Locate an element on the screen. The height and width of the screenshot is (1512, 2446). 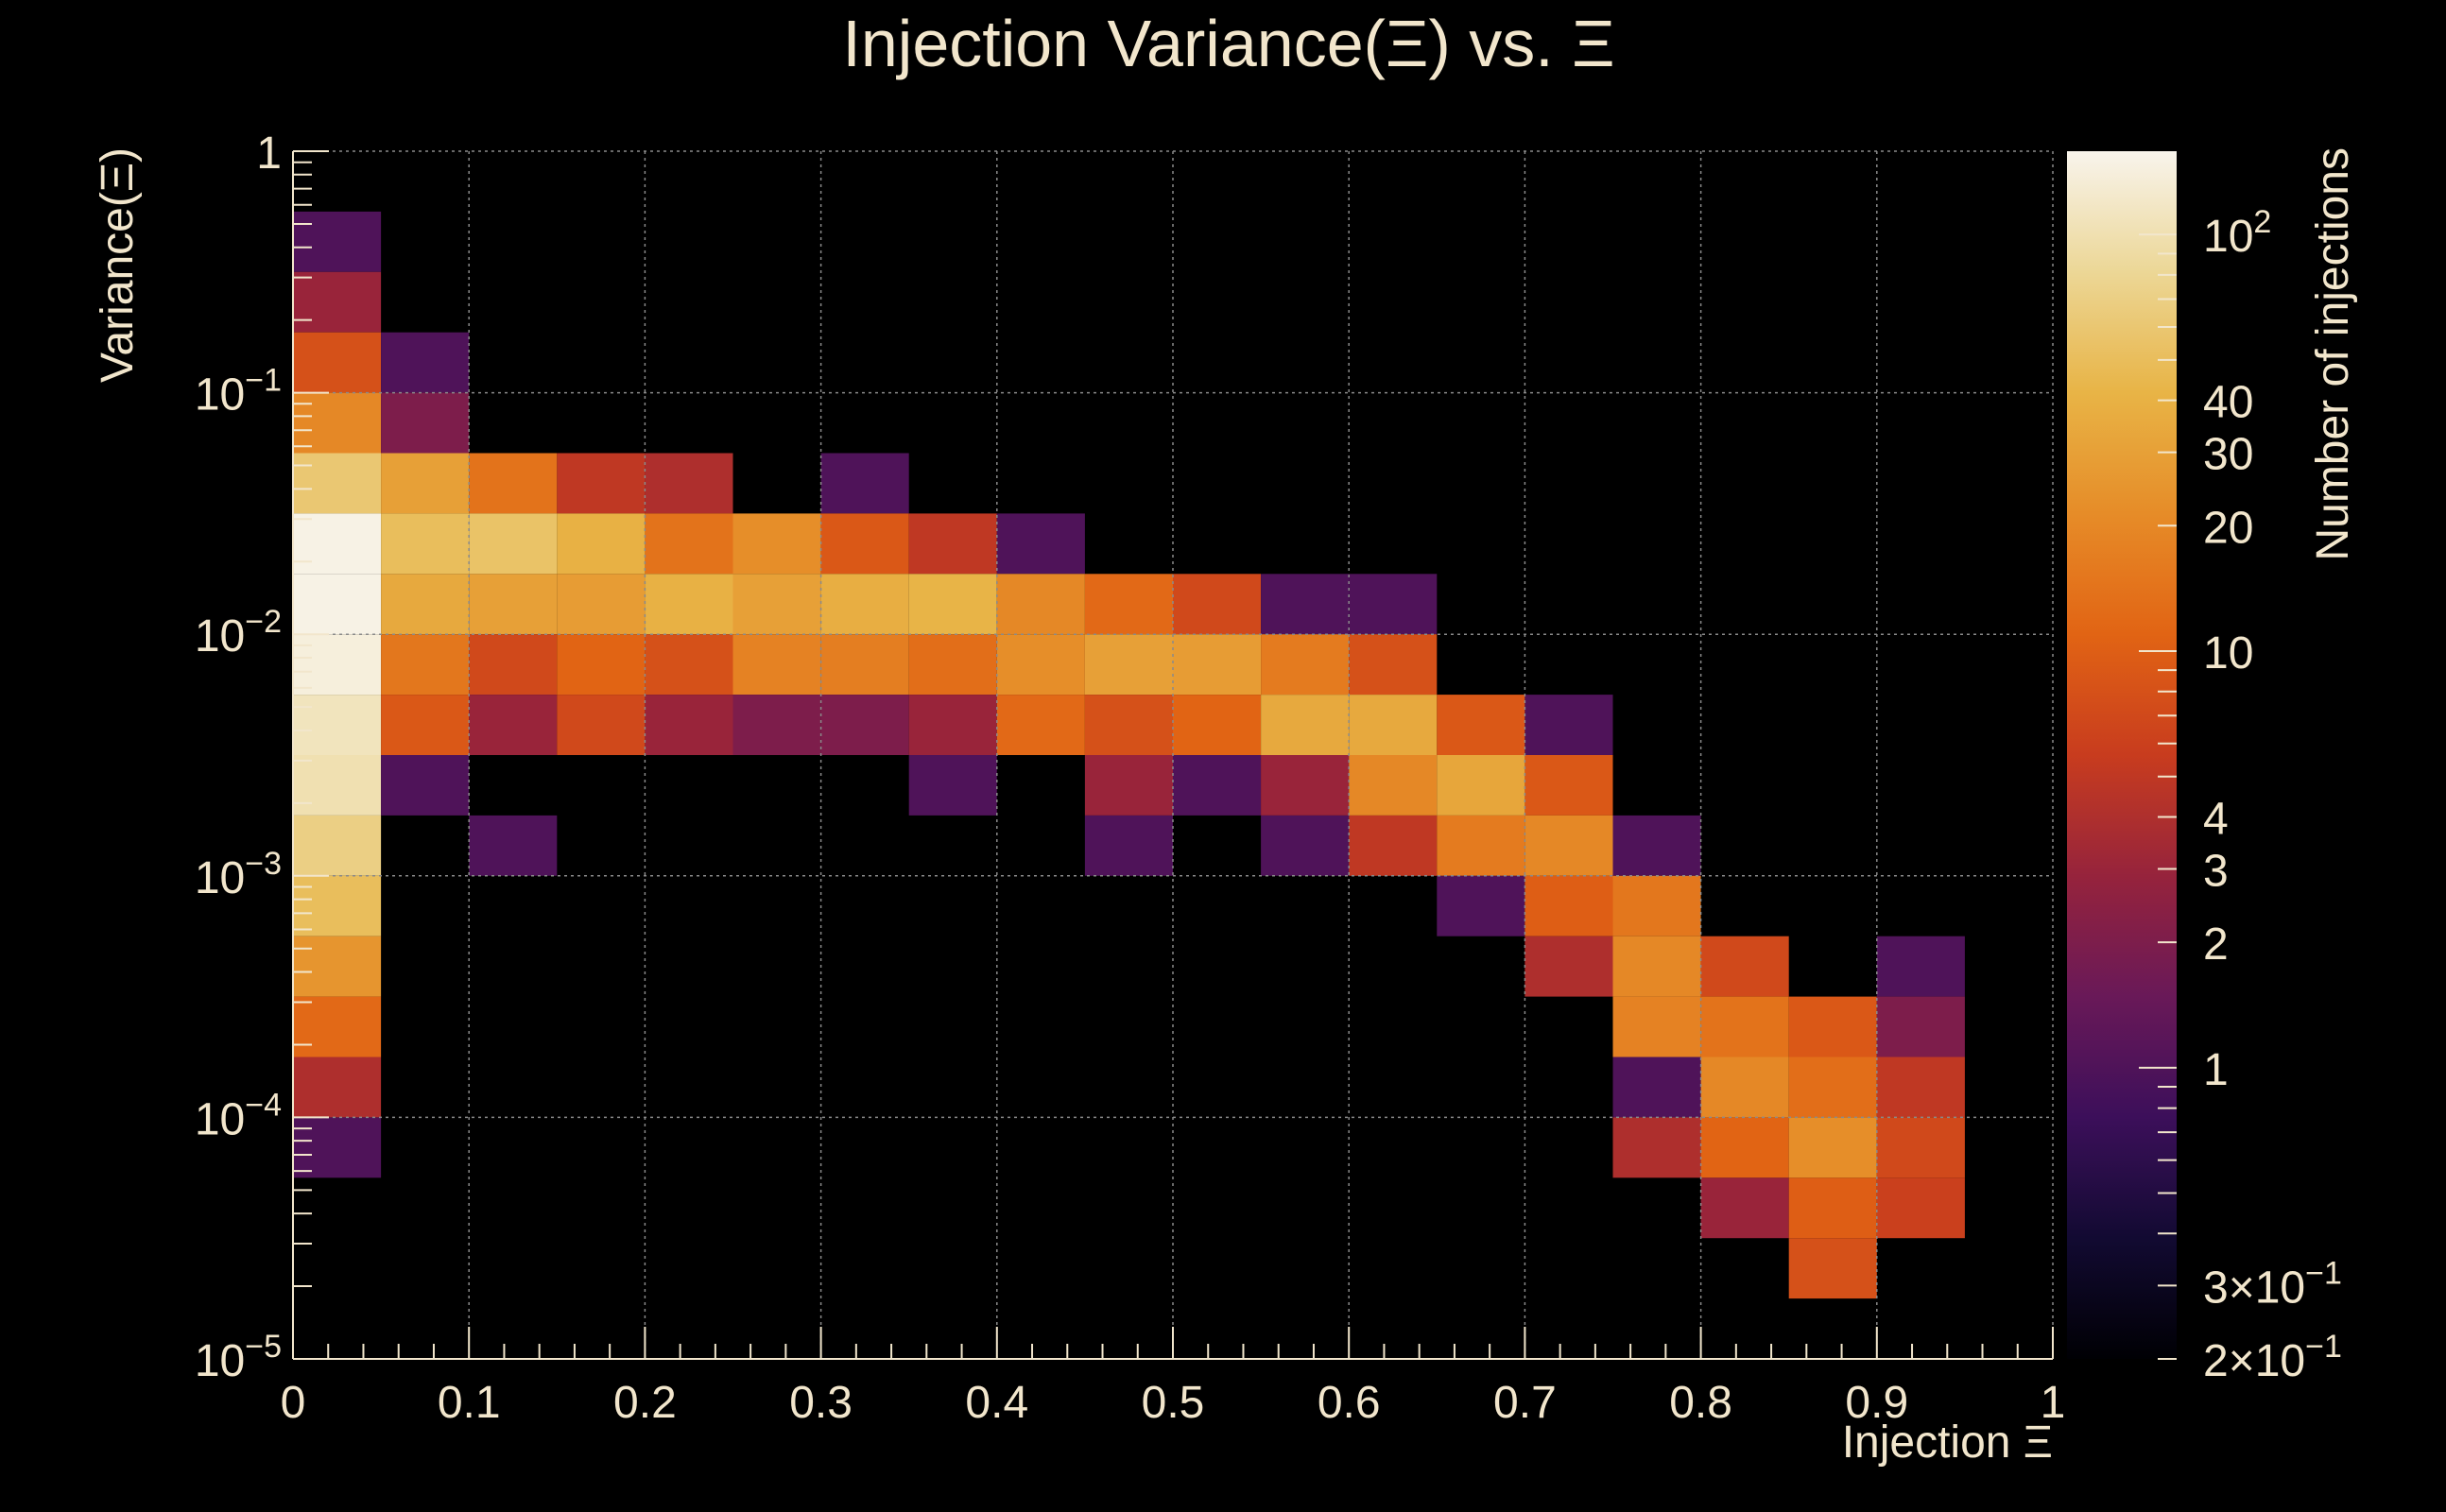
colorbar-tick-label: 2 is located at coordinates (2216, 944).